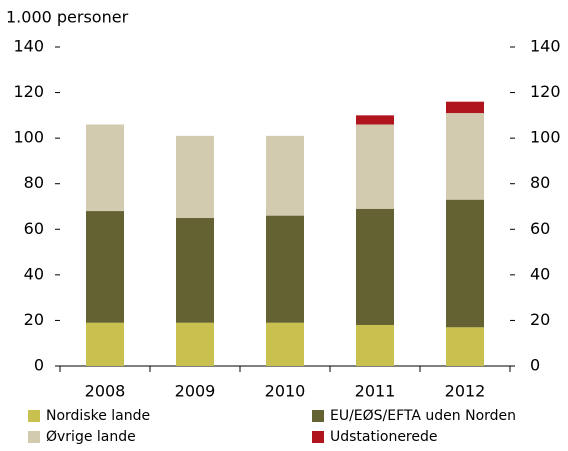  Describe the element at coordinates (285, 391) in the screenshot. I see `x-tick-label: 2010` at that location.